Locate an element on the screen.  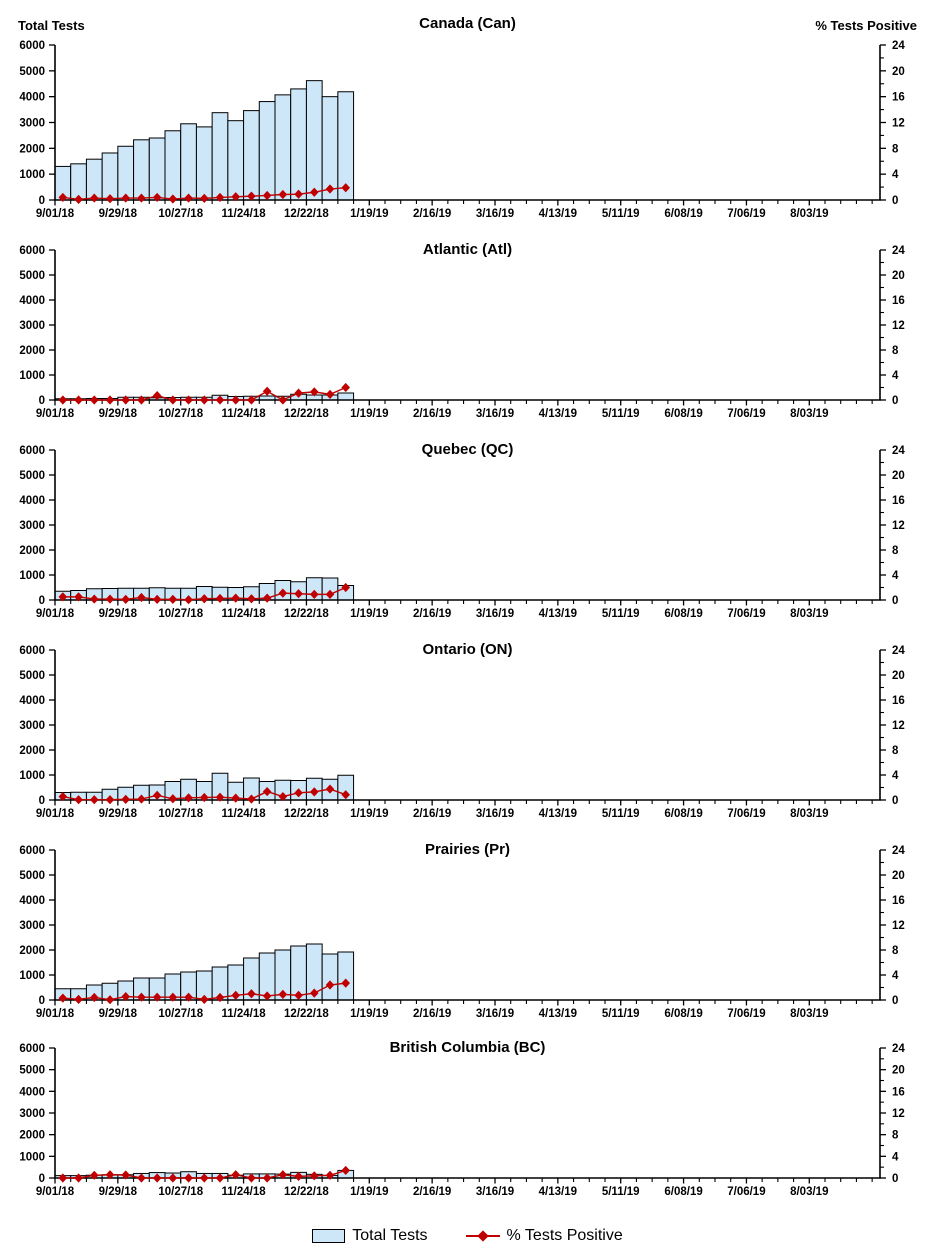
pct-positive-marker-quebec-10/06/18 is located at coordinates (141, 597).